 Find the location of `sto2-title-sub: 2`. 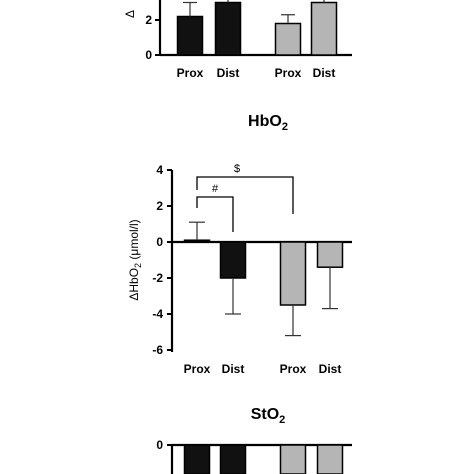

sto2-title-sub: 2 is located at coordinates (282, 420).